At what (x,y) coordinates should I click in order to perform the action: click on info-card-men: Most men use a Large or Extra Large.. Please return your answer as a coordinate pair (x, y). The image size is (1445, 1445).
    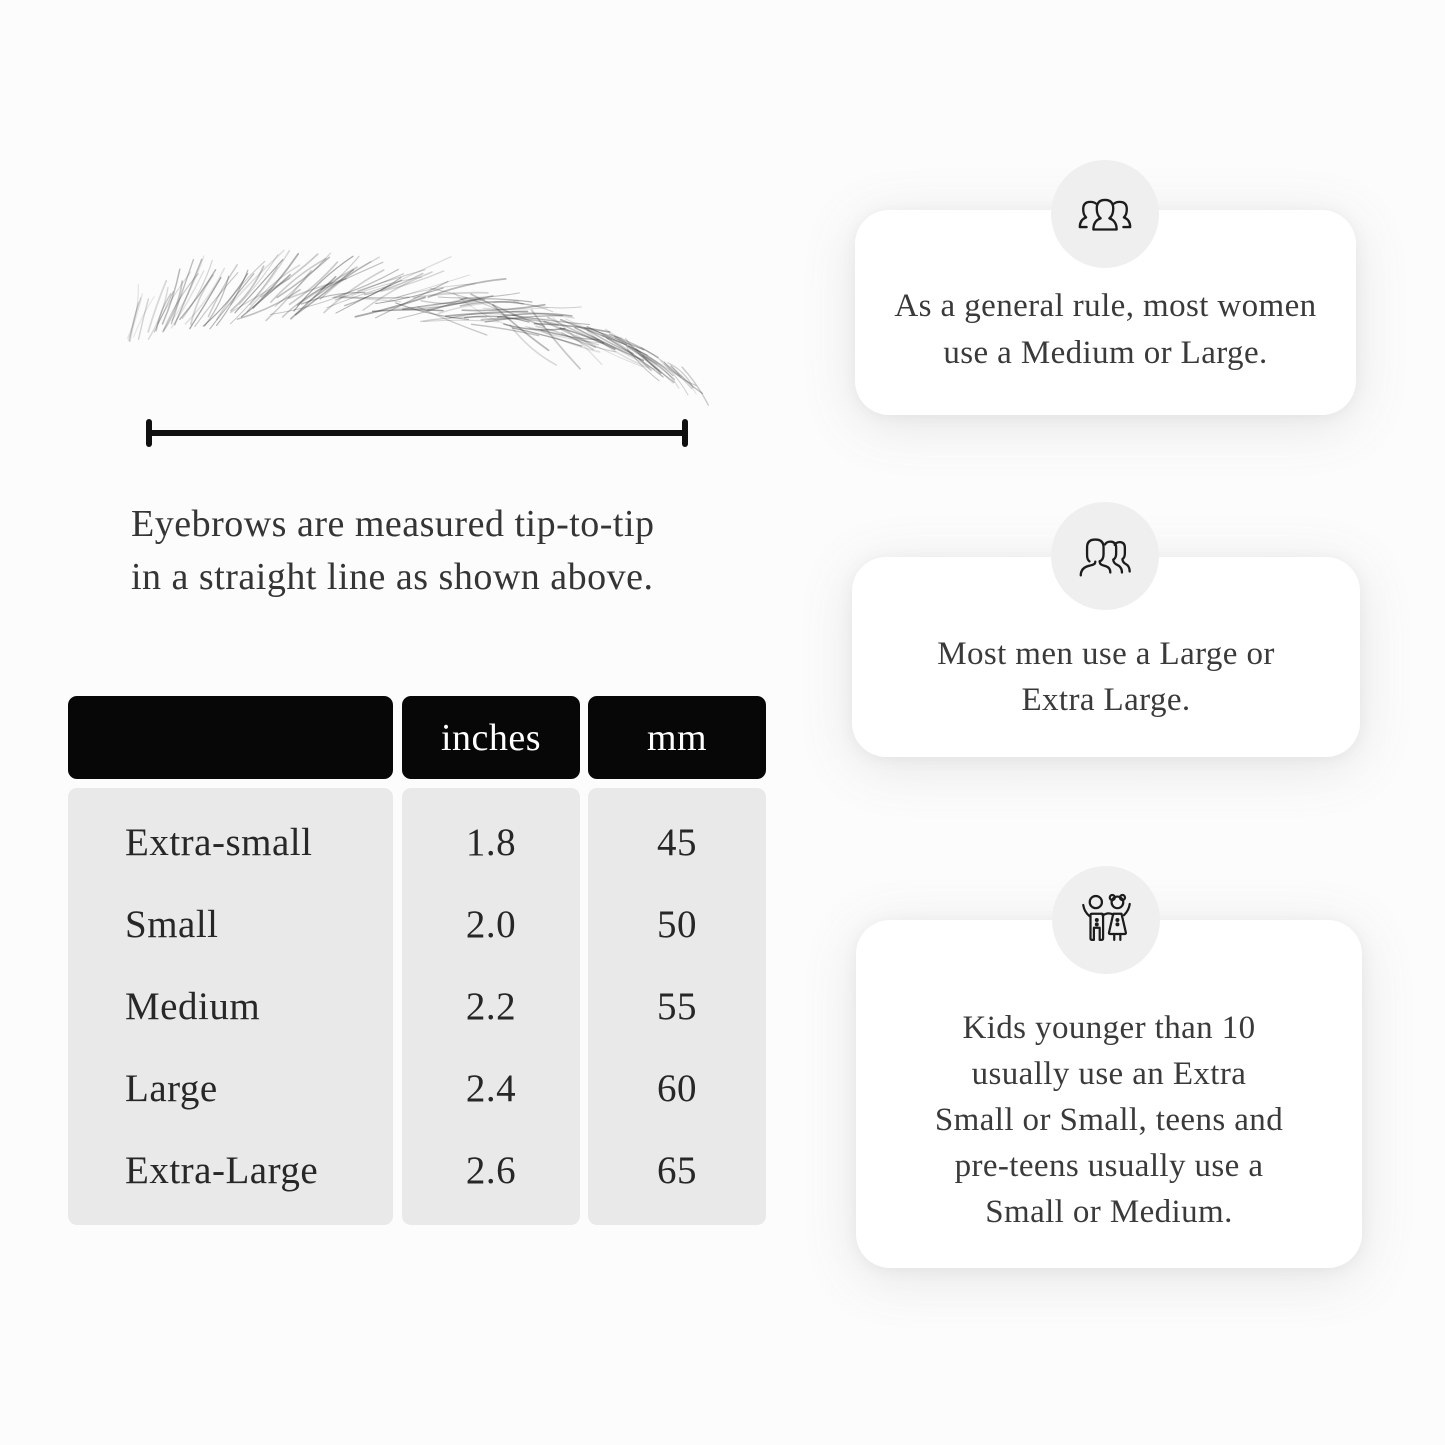
    Looking at the image, I should click on (1106, 657).